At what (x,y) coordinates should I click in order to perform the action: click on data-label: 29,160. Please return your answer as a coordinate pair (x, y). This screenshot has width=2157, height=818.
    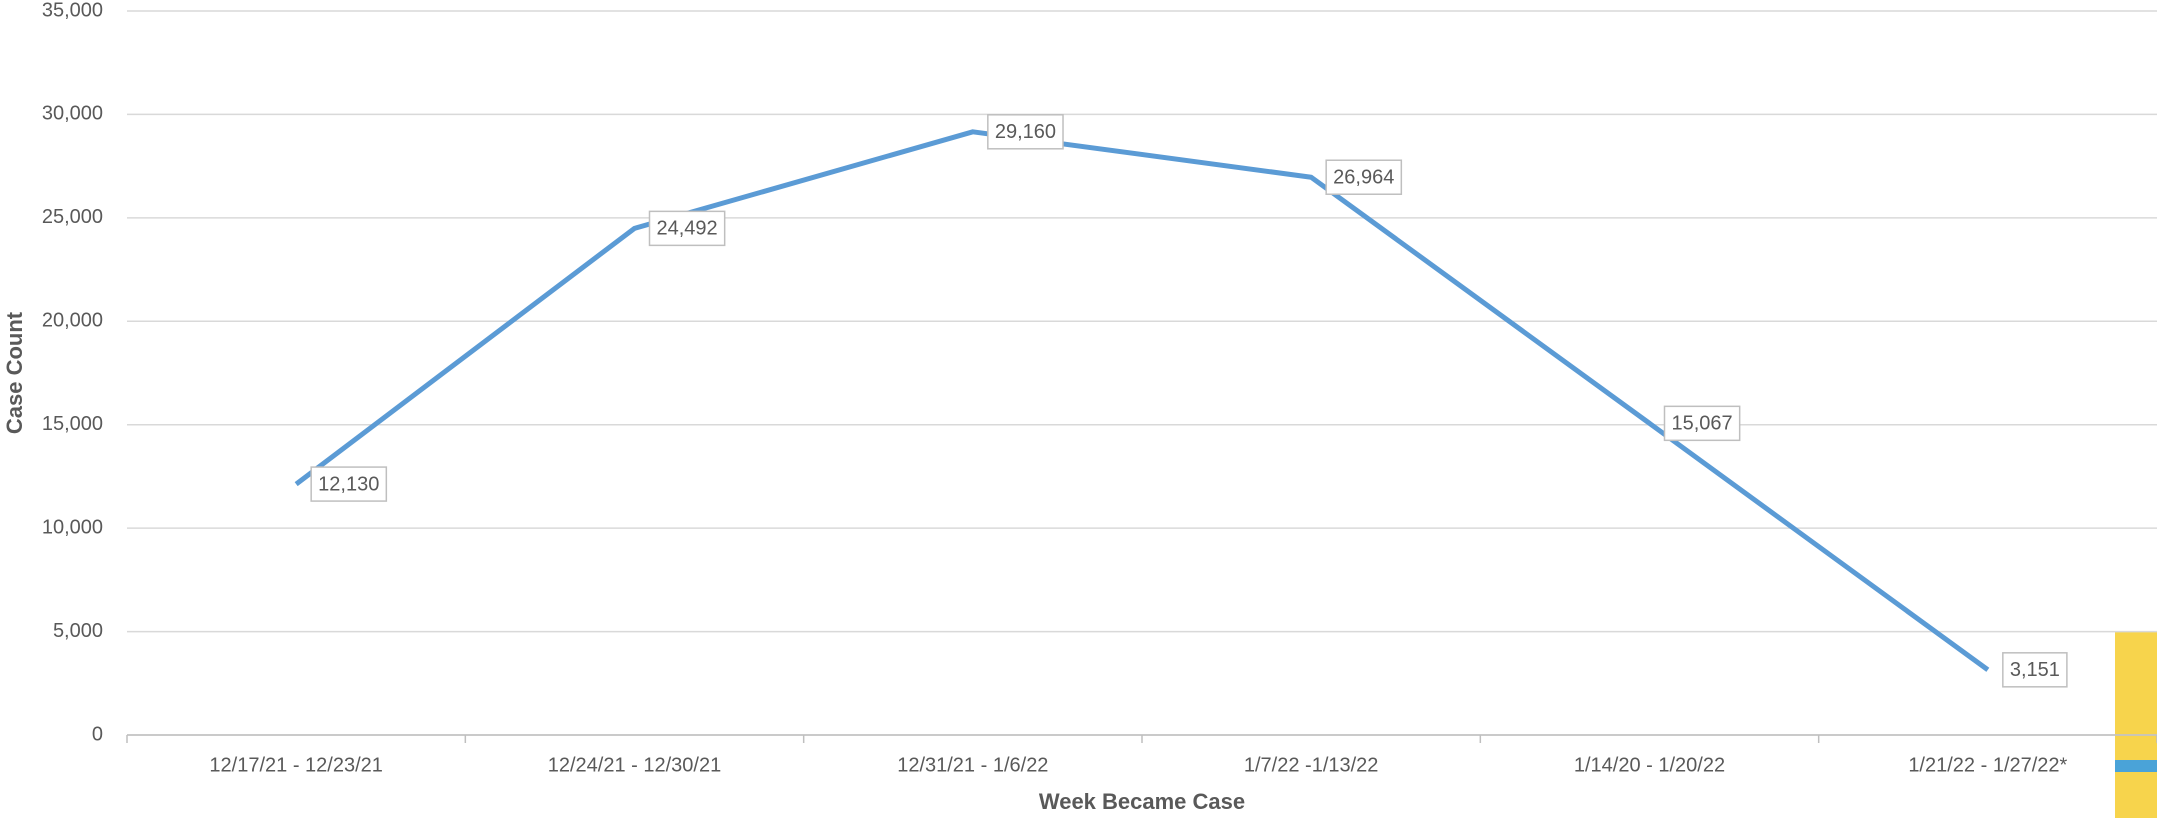
    Looking at the image, I should click on (1025, 132).